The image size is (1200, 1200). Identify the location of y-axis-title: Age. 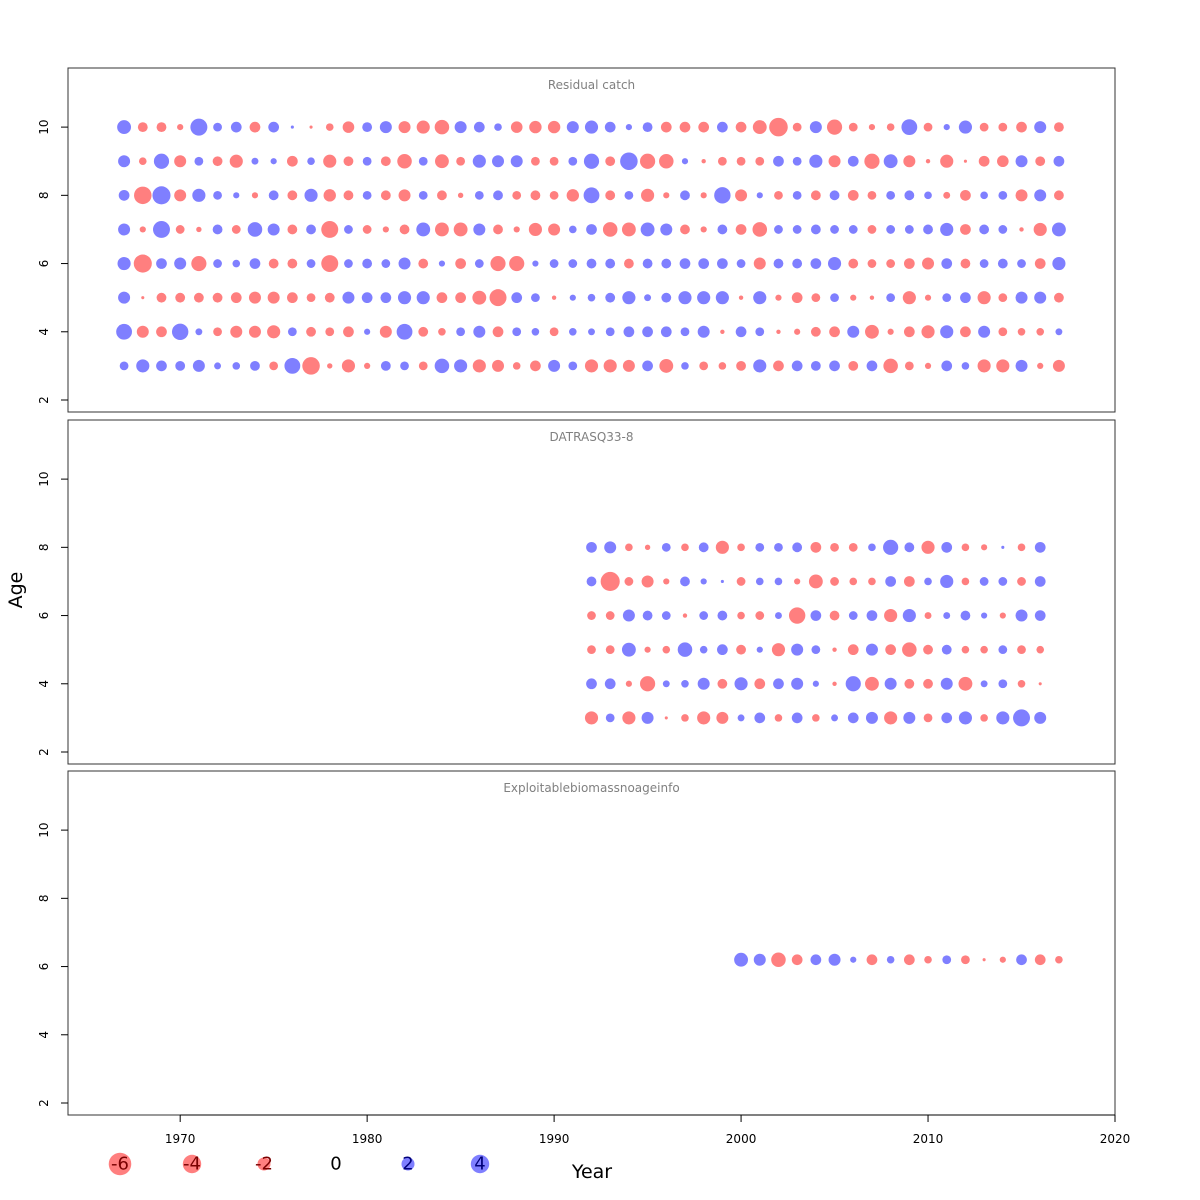
(16, 590).